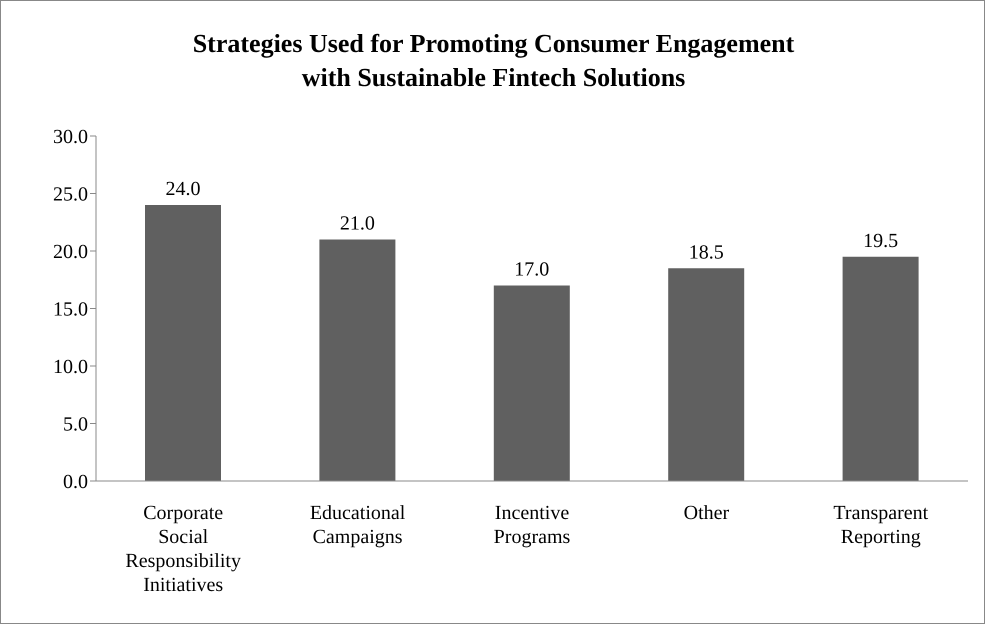 Image resolution: width=985 pixels, height=624 pixels. What do you see at coordinates (70, 309) in the screenshot?
I see `y-tick-label: 15.0` at bounding box center [70, 309].